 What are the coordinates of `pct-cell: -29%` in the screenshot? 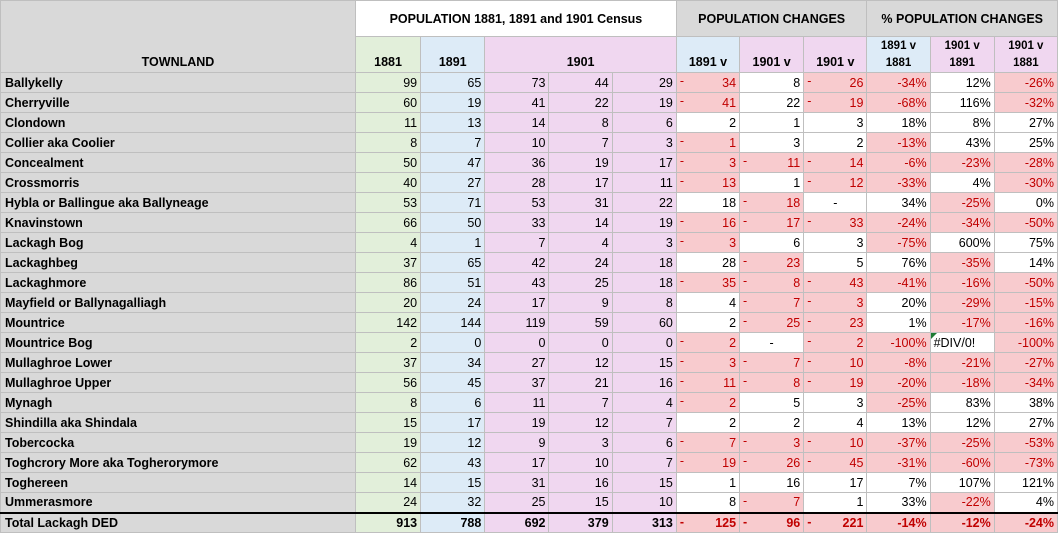 It's located at (962, 302).